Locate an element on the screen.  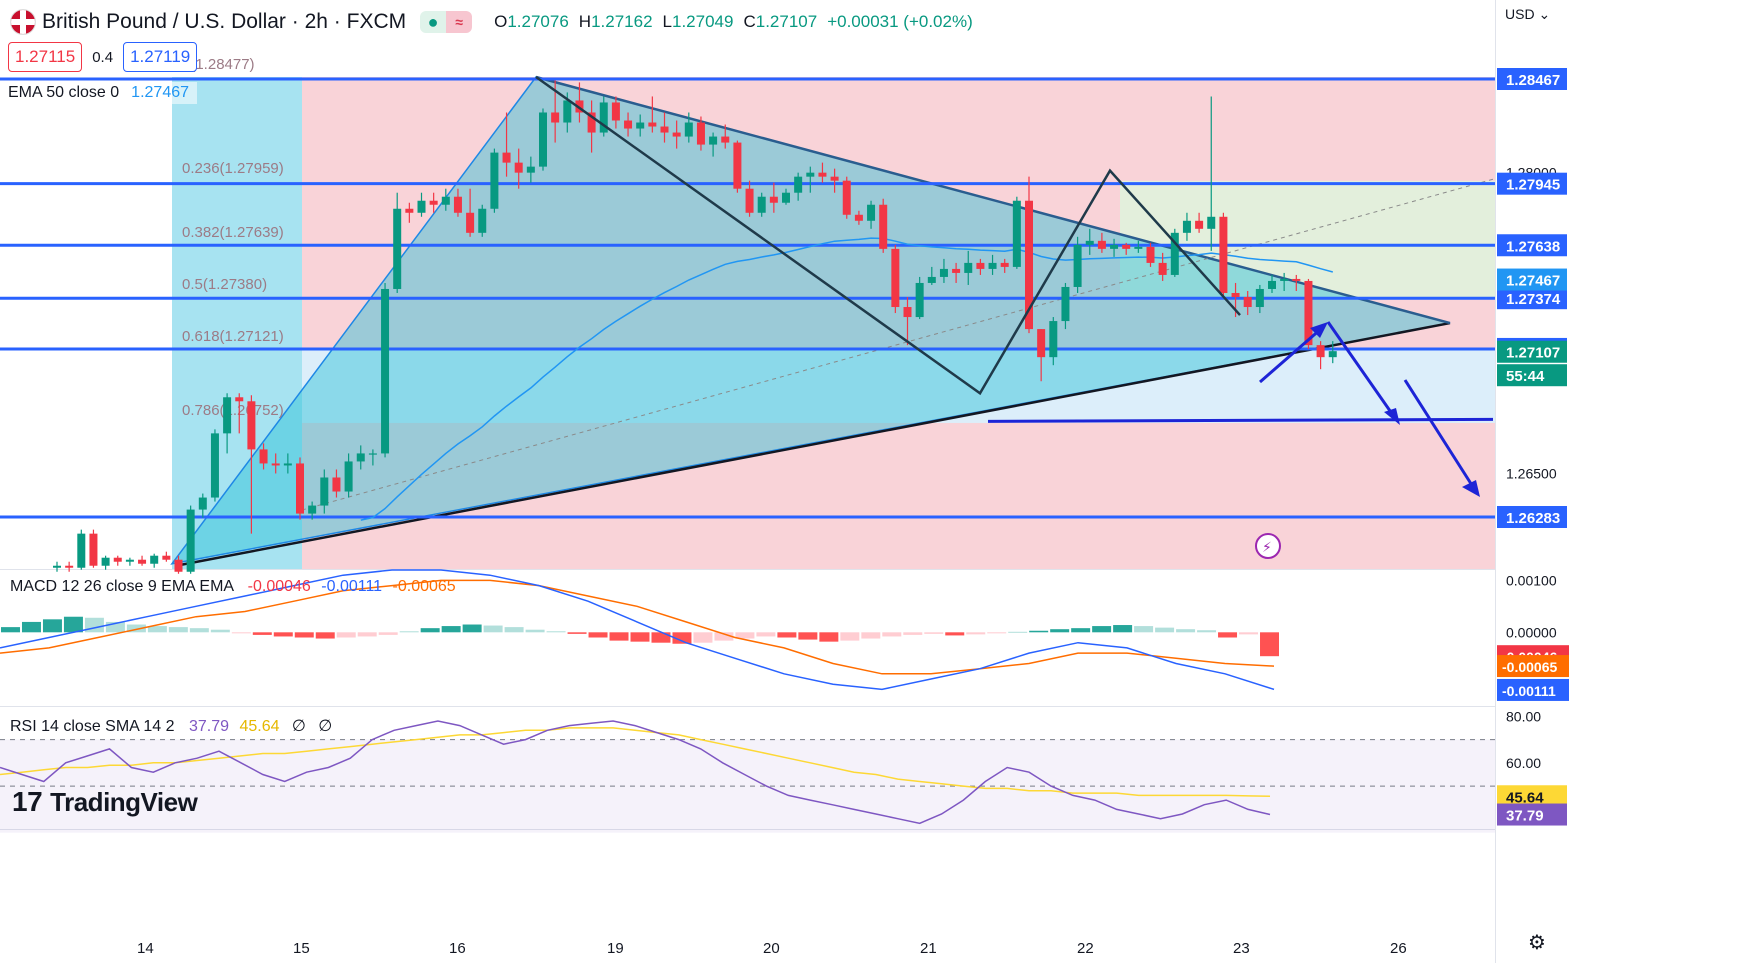
status-pill: ● ≈ is located at coordinates (446, 22).